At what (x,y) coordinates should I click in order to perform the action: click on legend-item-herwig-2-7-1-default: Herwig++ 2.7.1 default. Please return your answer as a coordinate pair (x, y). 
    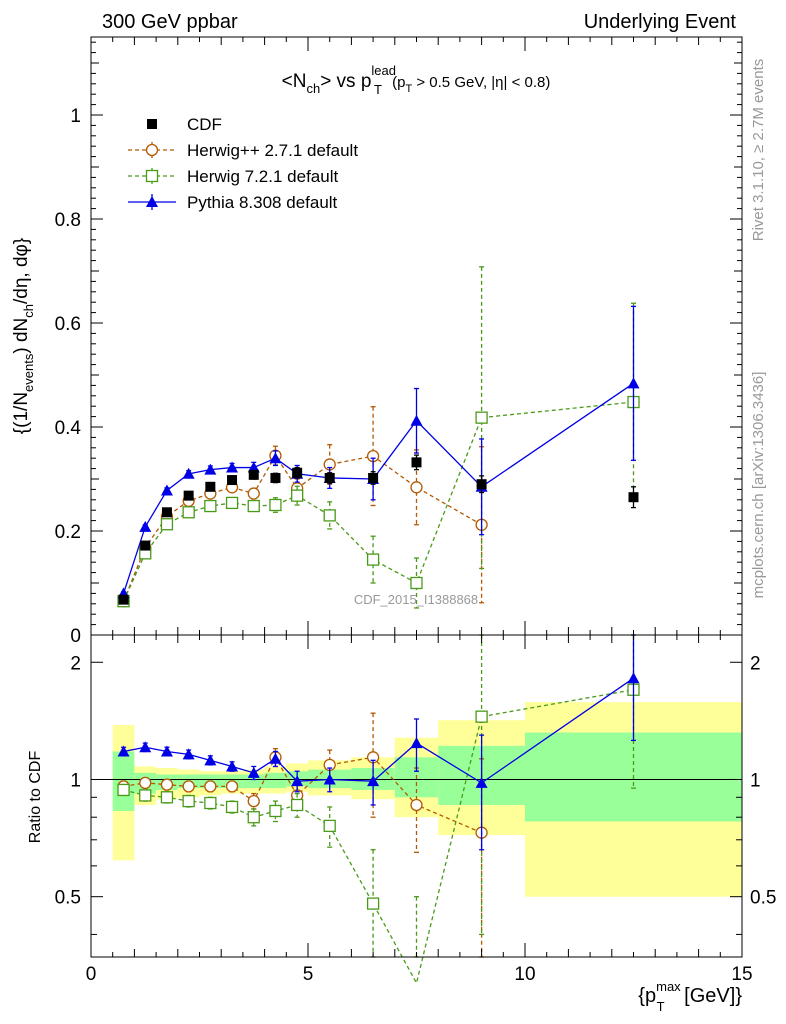
    Looking at the image, I should click on (243, 150).